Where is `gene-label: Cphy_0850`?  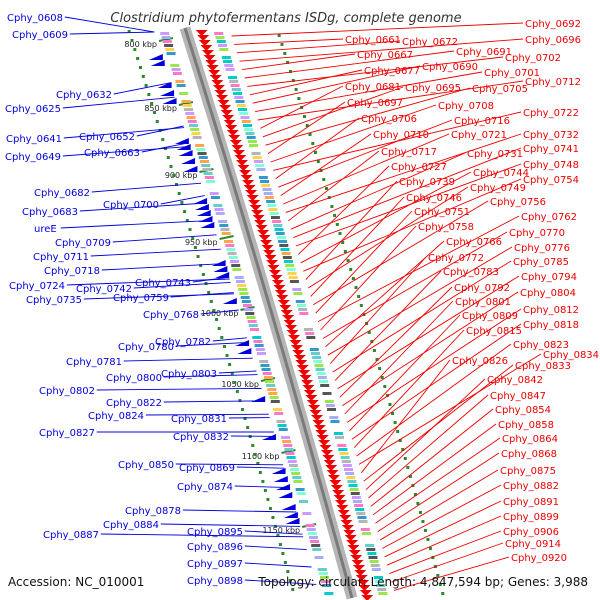
gene-label: Cphy_0850 is located at coordinates (146, 465).